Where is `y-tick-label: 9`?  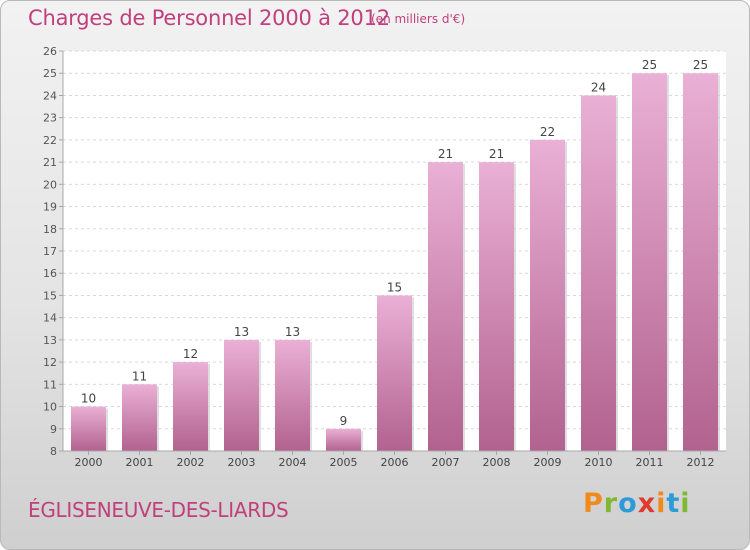
y-tick-label: 9 is located at coordinates (53, 429).